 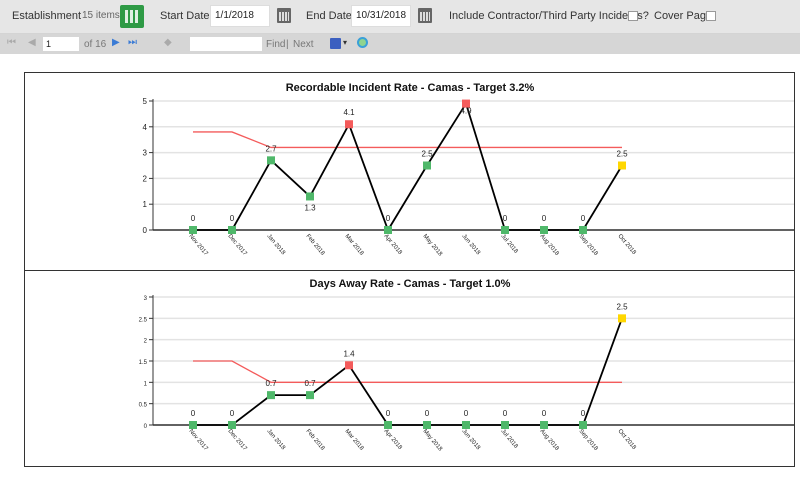 I want to click on page-count: of 16, so click(x=95, y=44).